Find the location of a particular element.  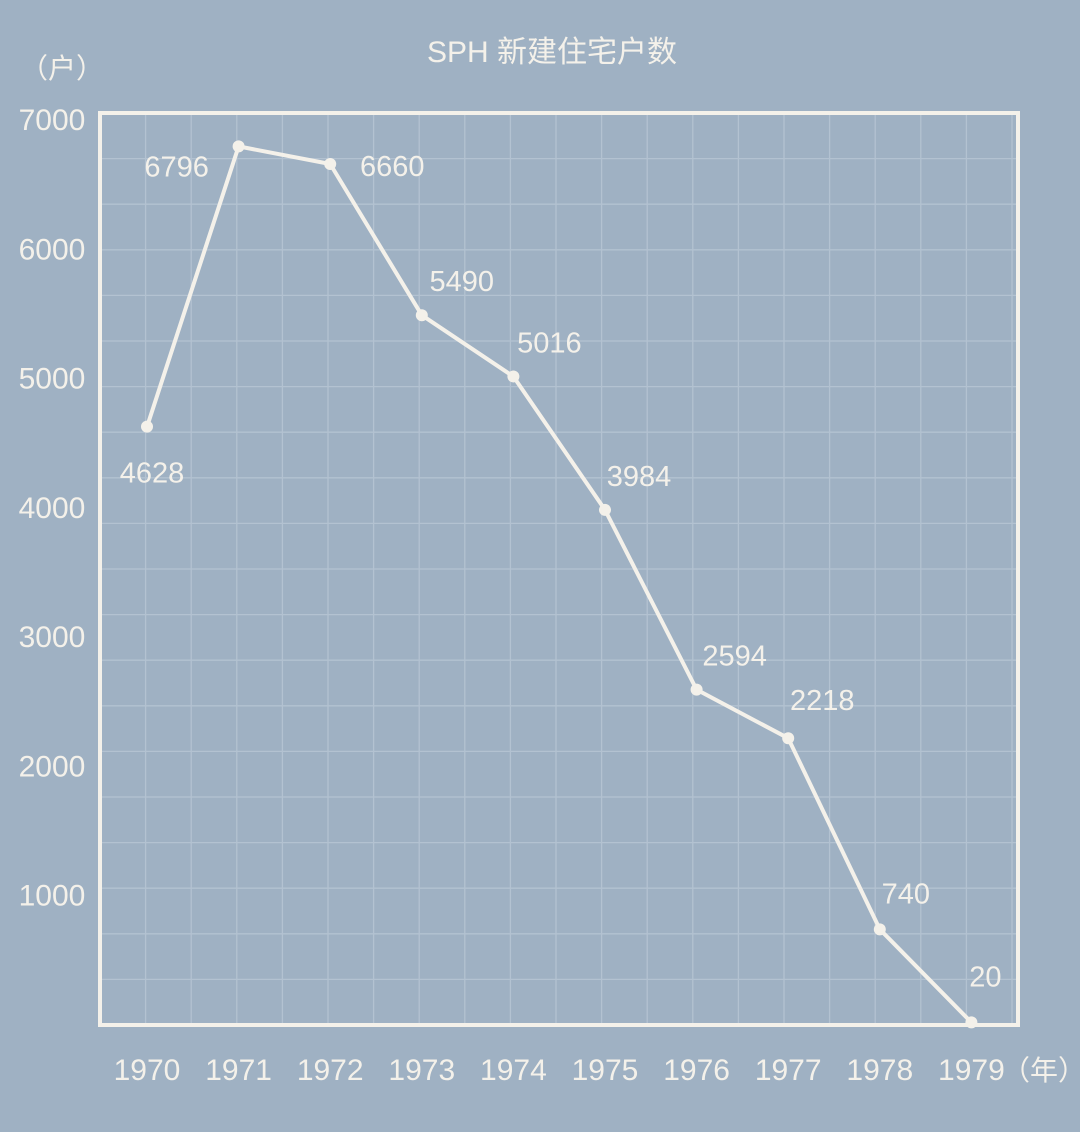

y-tick-label: 1000 is located at coordinates (52, 896).